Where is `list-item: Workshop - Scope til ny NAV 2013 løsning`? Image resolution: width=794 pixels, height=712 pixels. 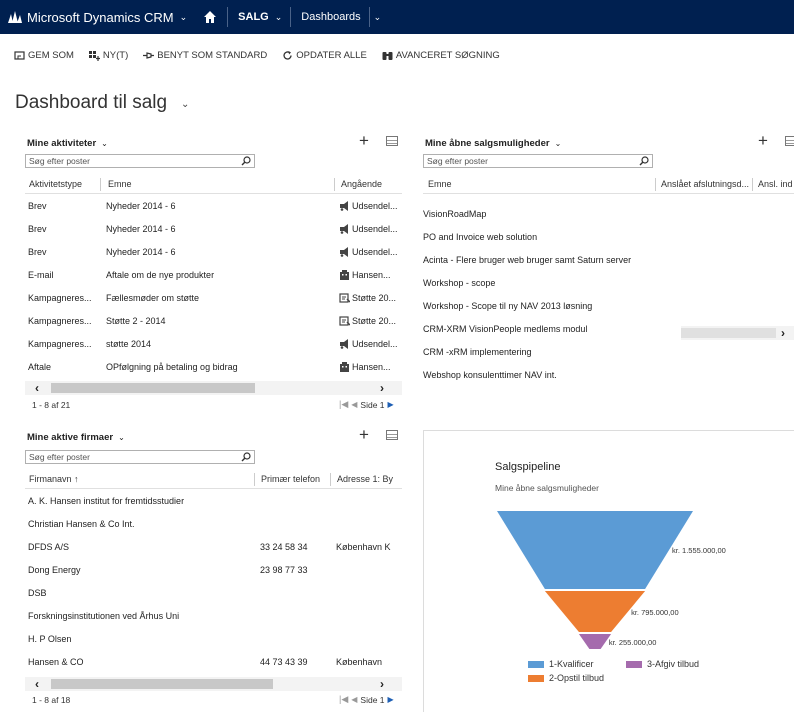 list-item: Workshop - Scope til ny NAV 2013 løsning is located at coordinates (508, 306).